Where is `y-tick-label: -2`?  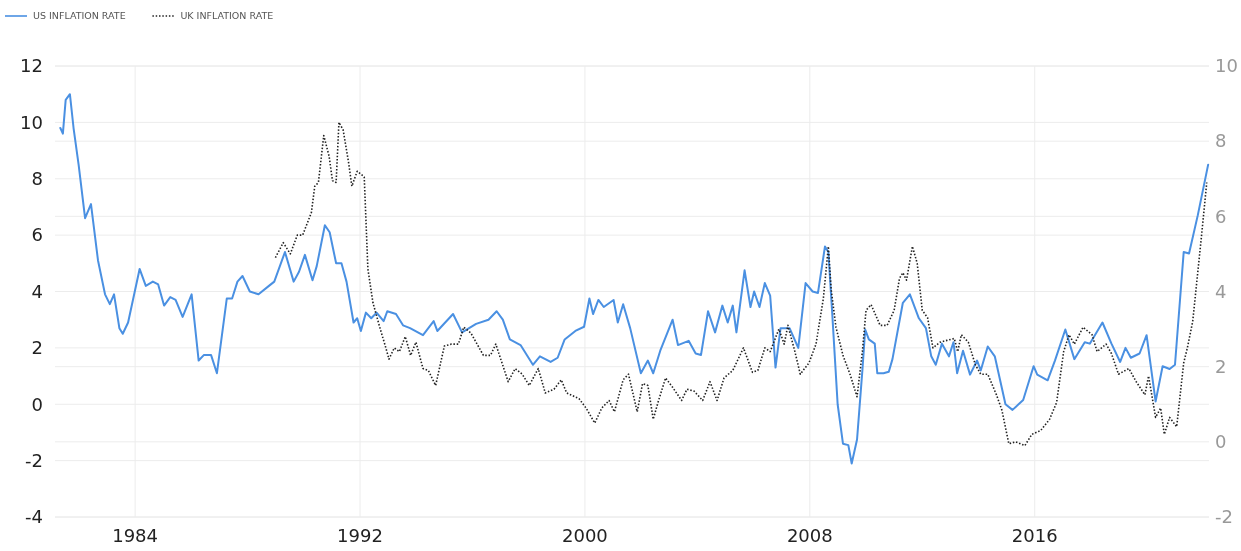
y-tick-label: -2 is located at coordinates (34, 460).